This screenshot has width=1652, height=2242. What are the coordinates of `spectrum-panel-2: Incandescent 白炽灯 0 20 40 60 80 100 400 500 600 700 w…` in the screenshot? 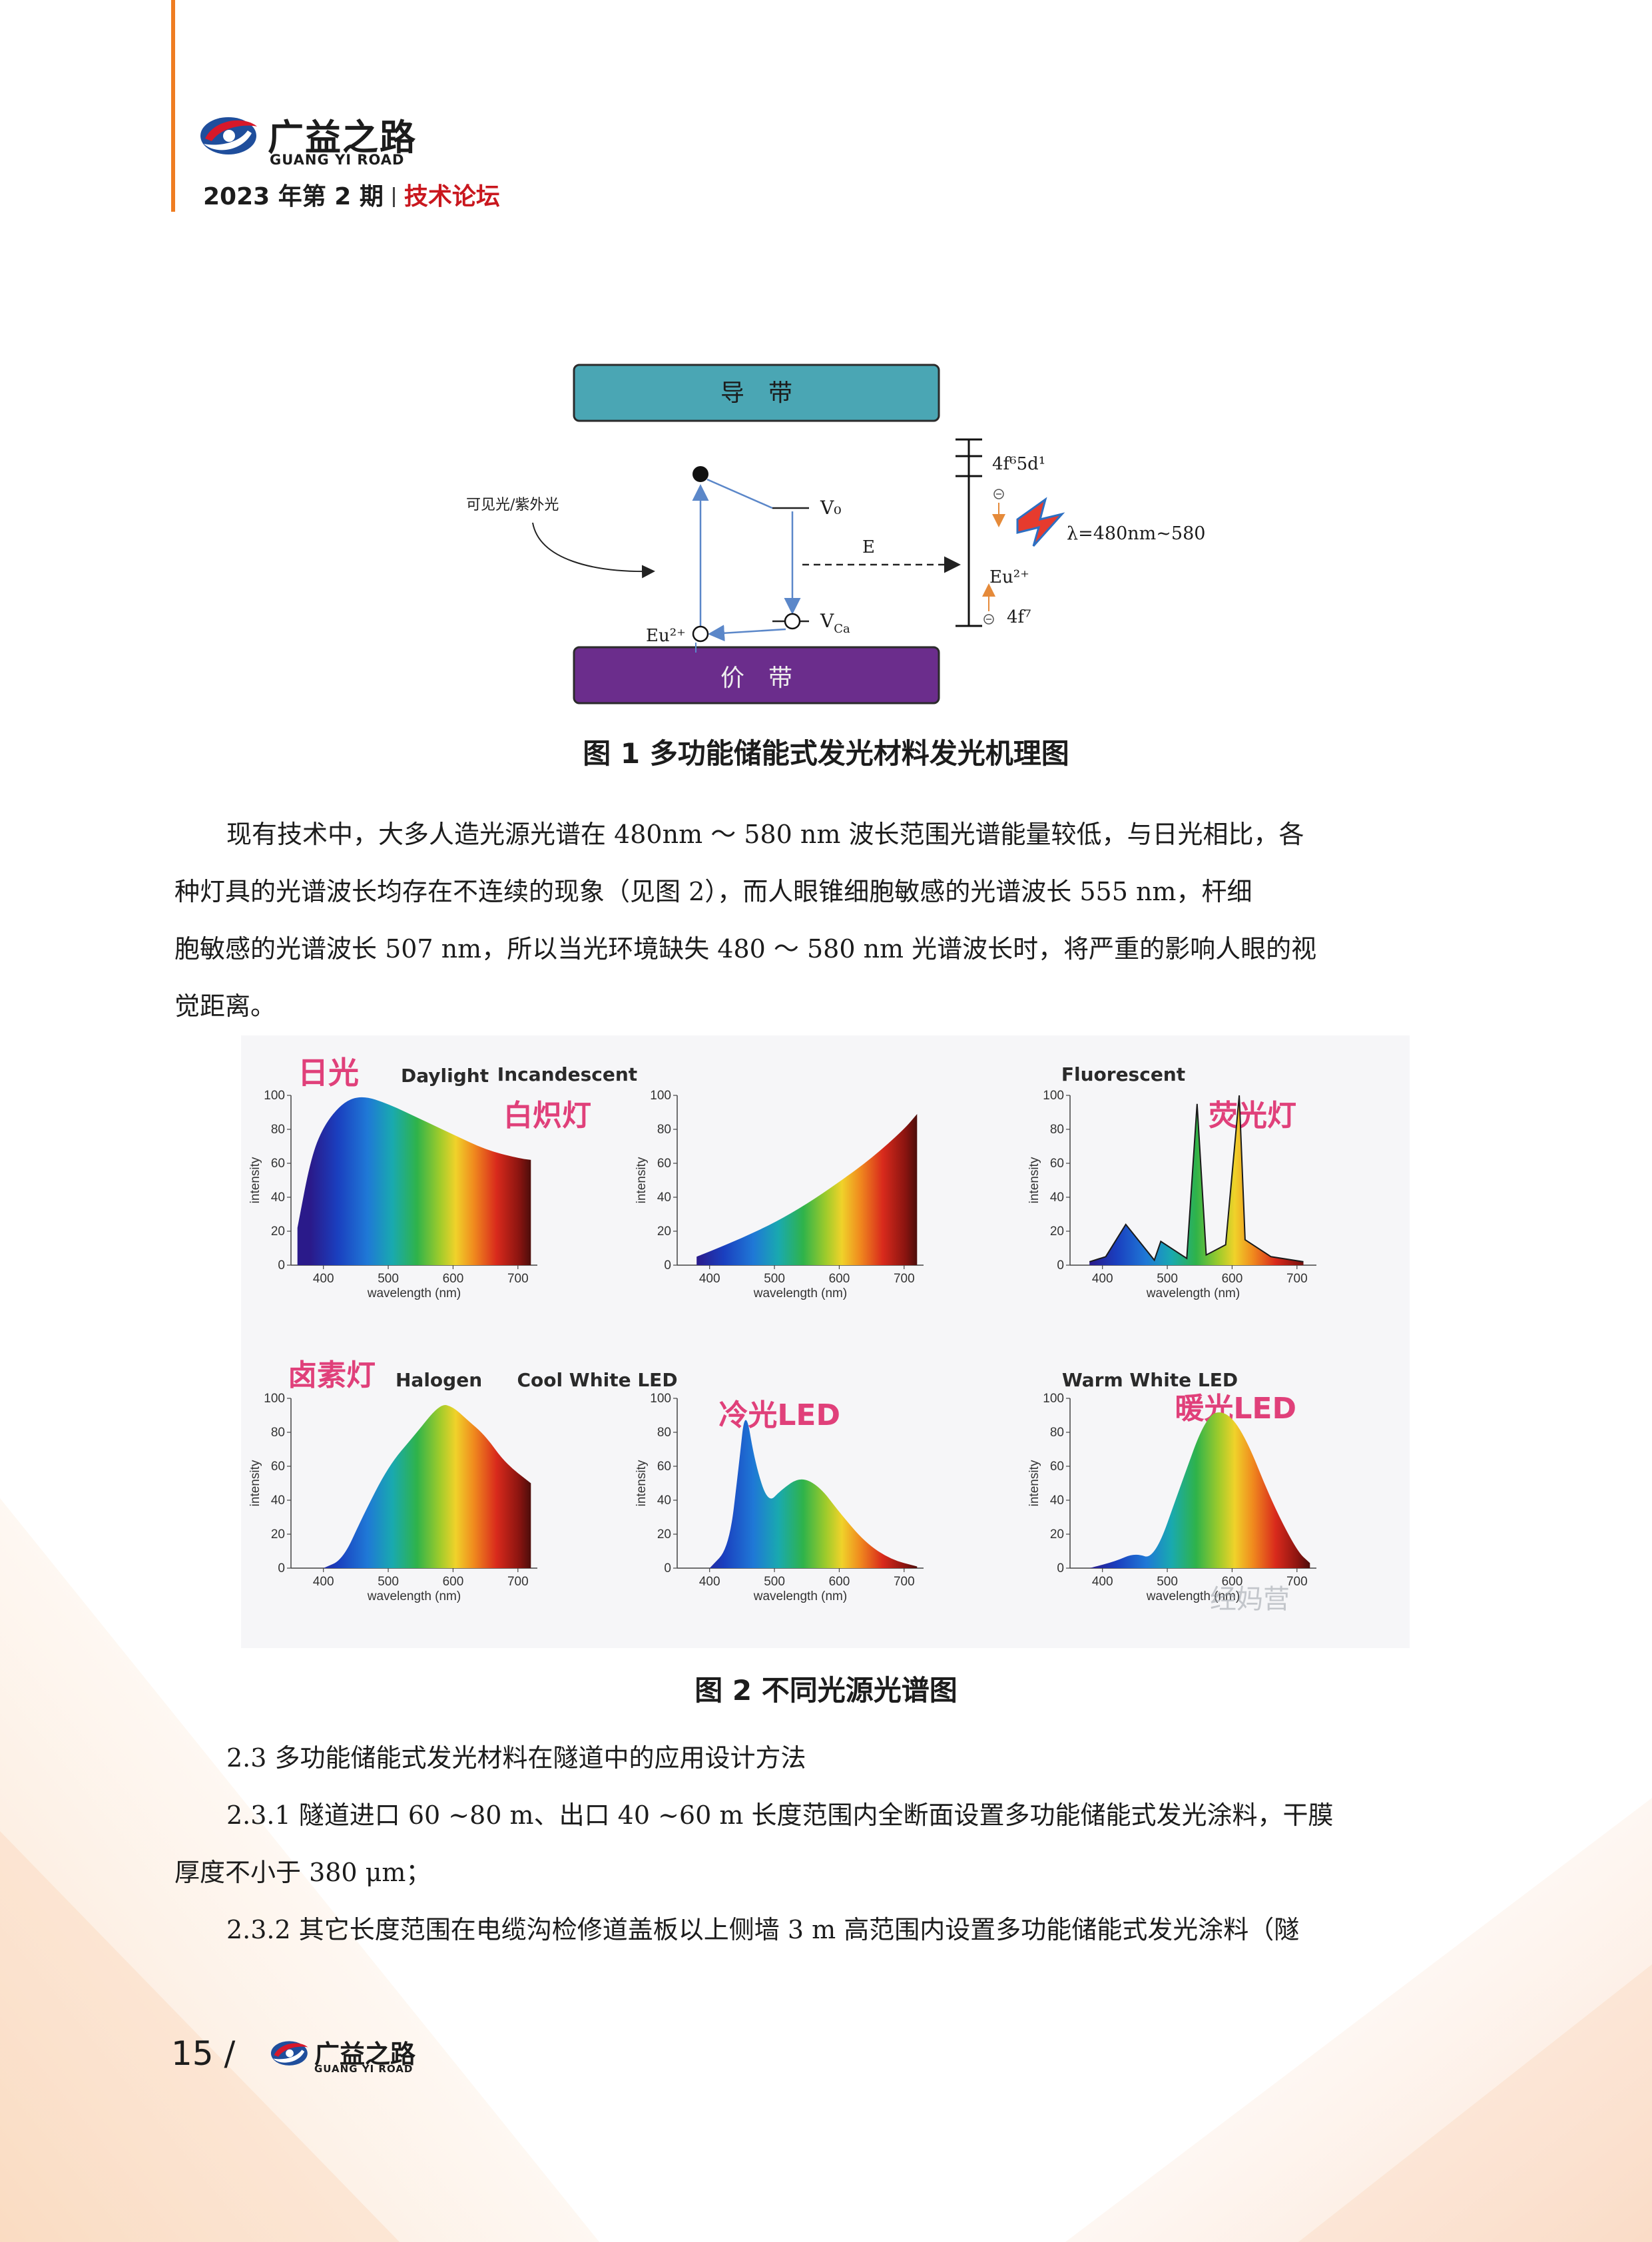 It's located at (710, 1182).